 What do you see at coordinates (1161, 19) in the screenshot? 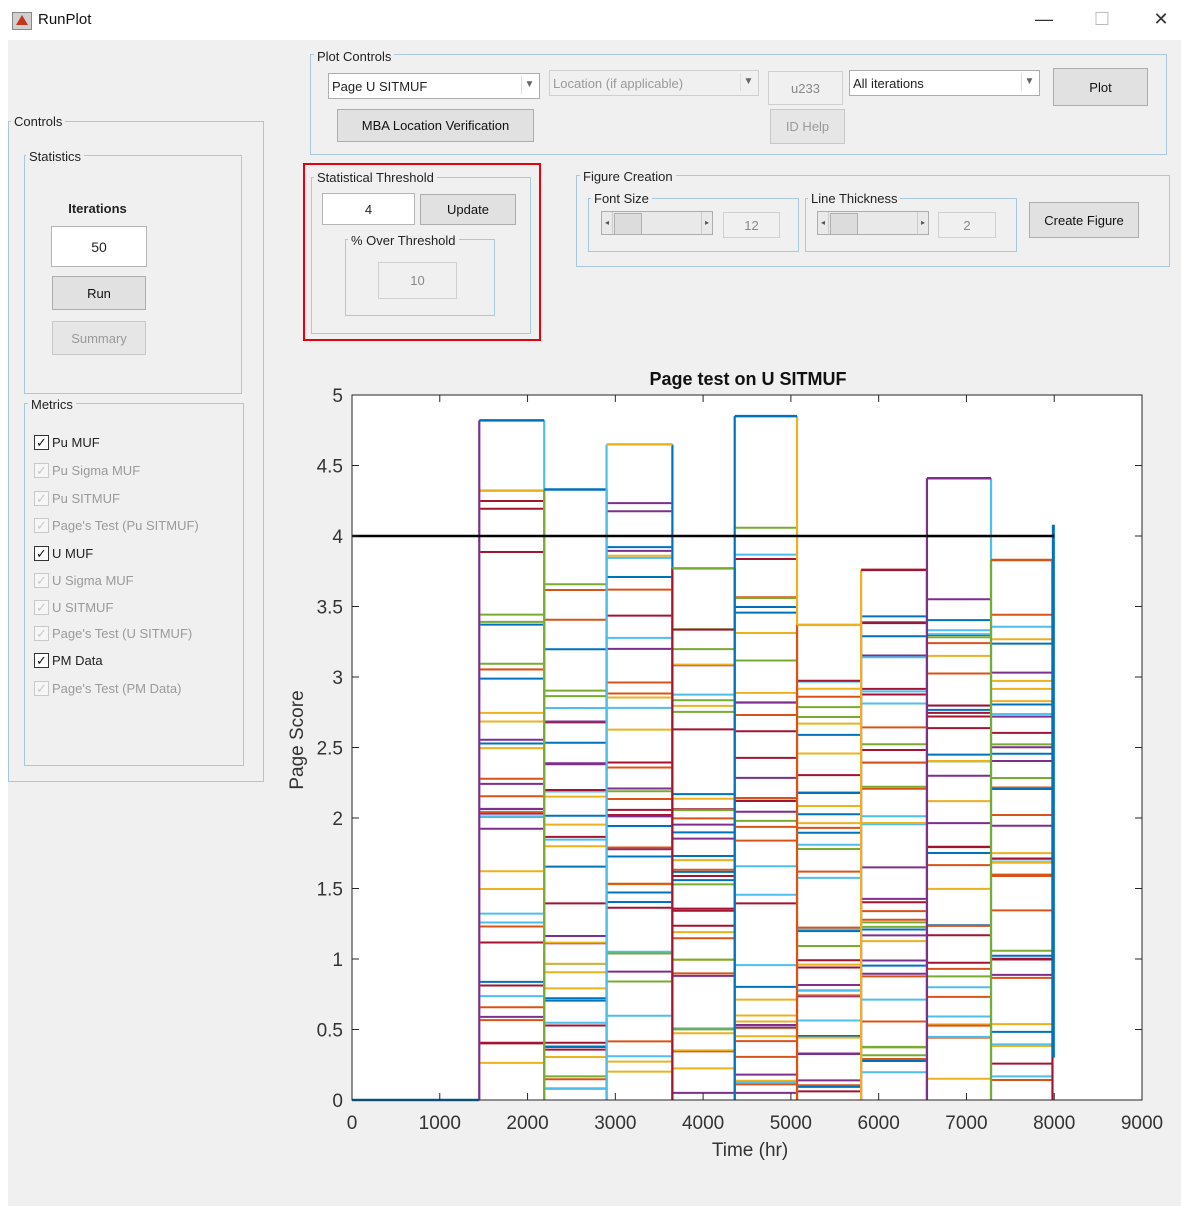
I see `close-button: ✕` at bounding box center [1161, 19].